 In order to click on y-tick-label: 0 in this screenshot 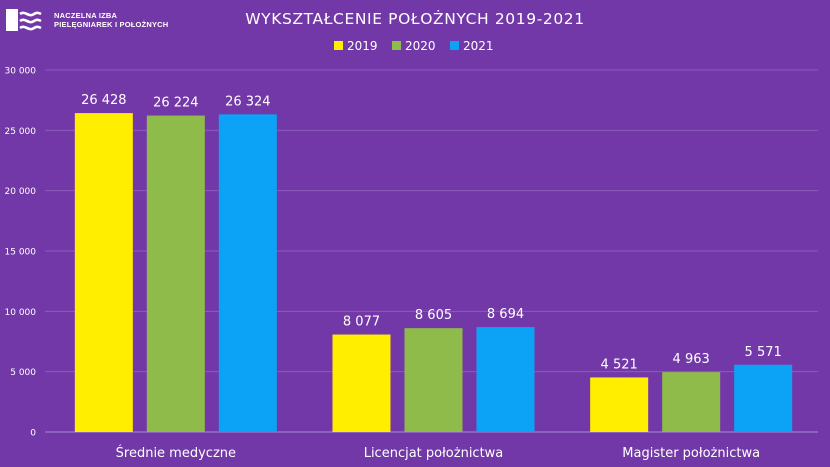, I will do `click(33, 434)`.